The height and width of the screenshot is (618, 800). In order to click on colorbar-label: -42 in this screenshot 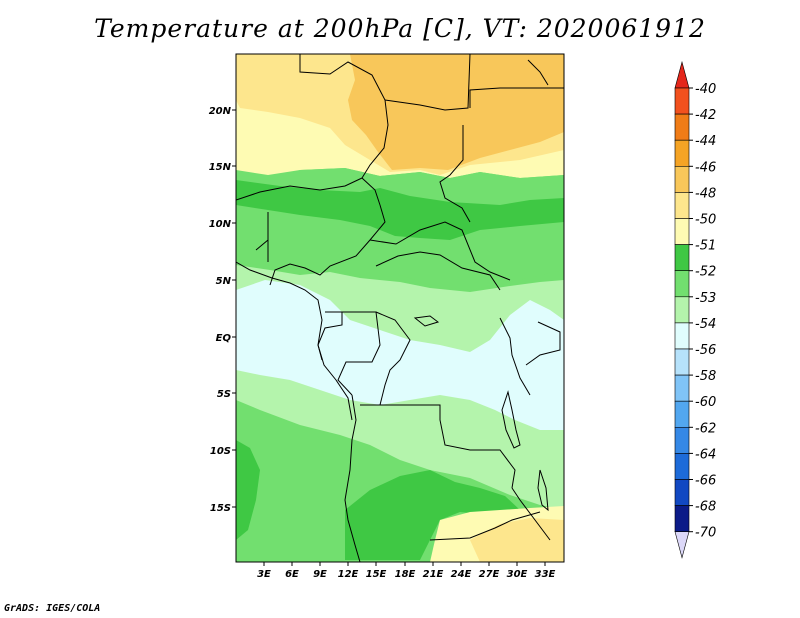, I will do `click(705, 115)`.